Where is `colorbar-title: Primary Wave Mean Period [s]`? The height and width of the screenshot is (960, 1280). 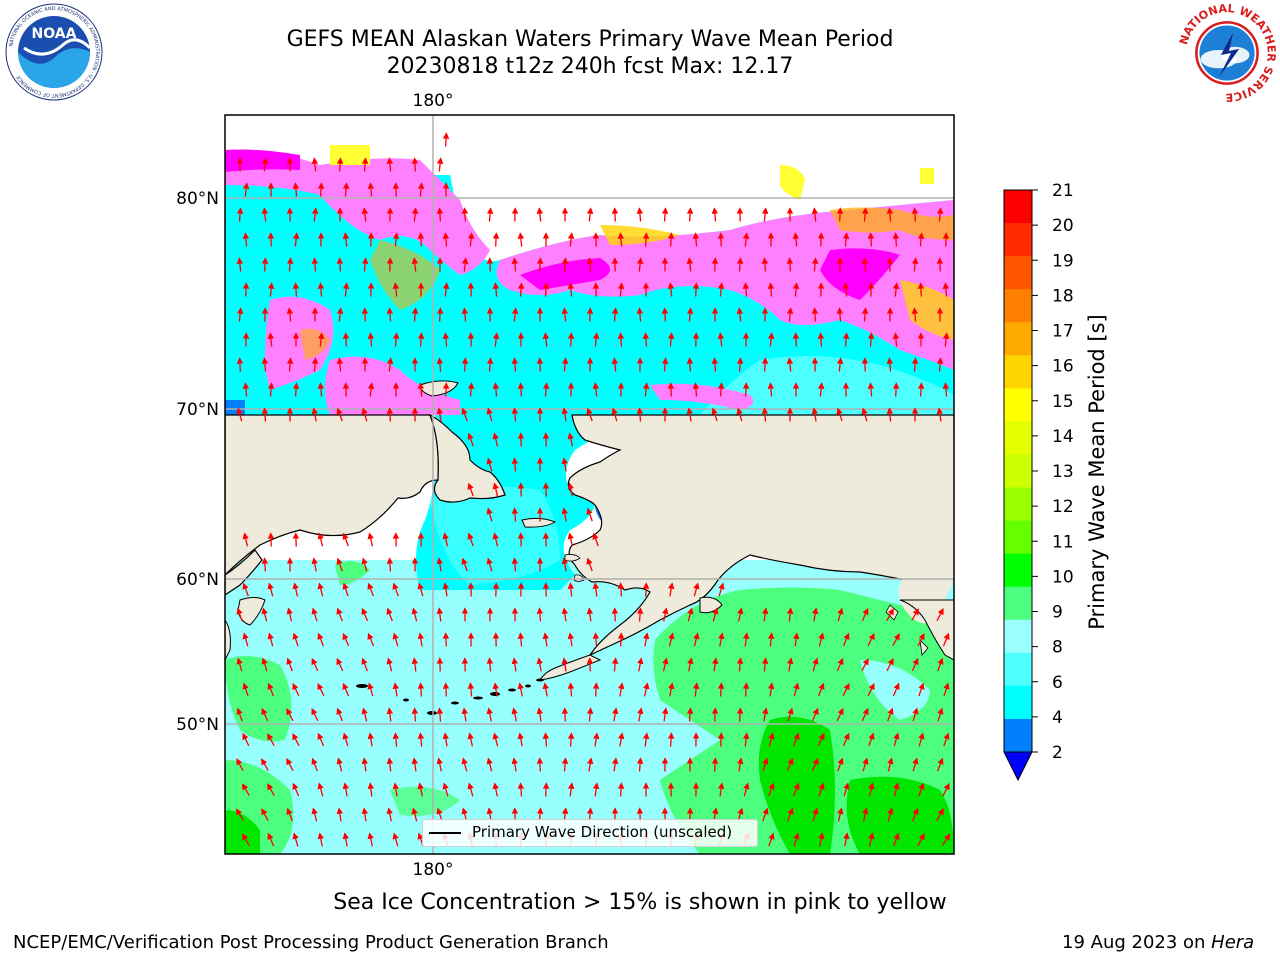 colorbar-title: Primary Wave Mean Period [s] is located at coordinates (1097, 472).